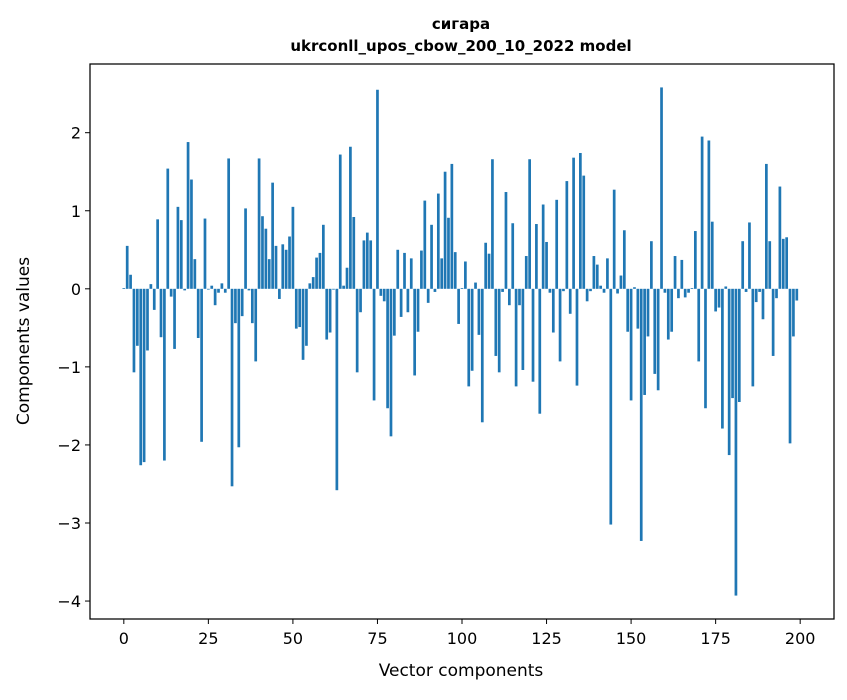 Image resolution: width=847 pixels, height=700 pixels. I want to click on x-tick-label: 75, so click(377, 638).